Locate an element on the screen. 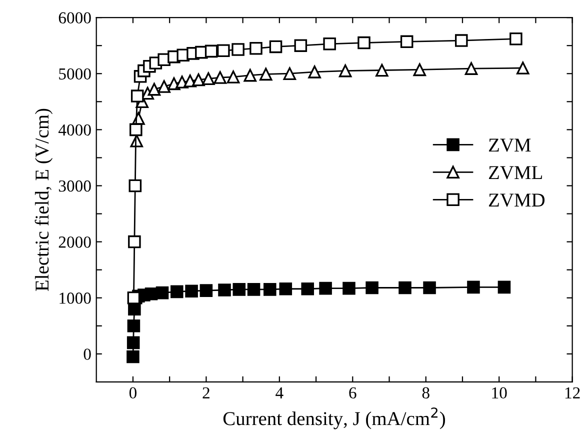 The image size is (584, 439). x-tick-label: 12 is located at coordinates (572, 392).